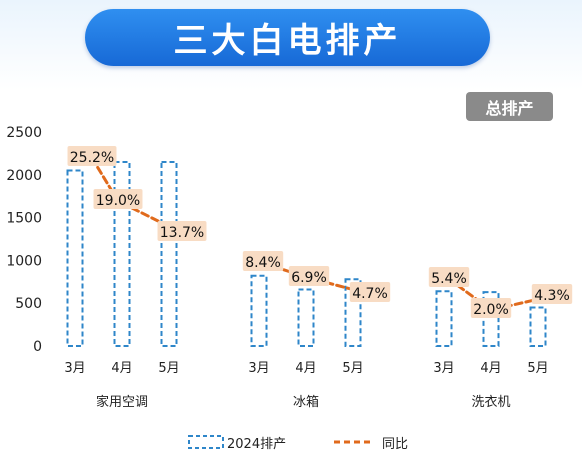  What do you see at coordinates (28, 304) in the screenshot?
I see `y-tick-label: 500` at bounding box center [28, 304].